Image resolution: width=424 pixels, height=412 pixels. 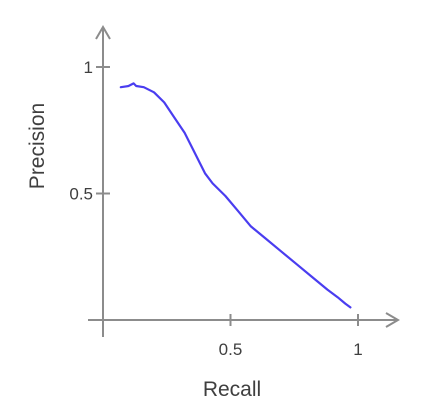 I want to click on x-tick-label: 1, so click(x=357, y=349).